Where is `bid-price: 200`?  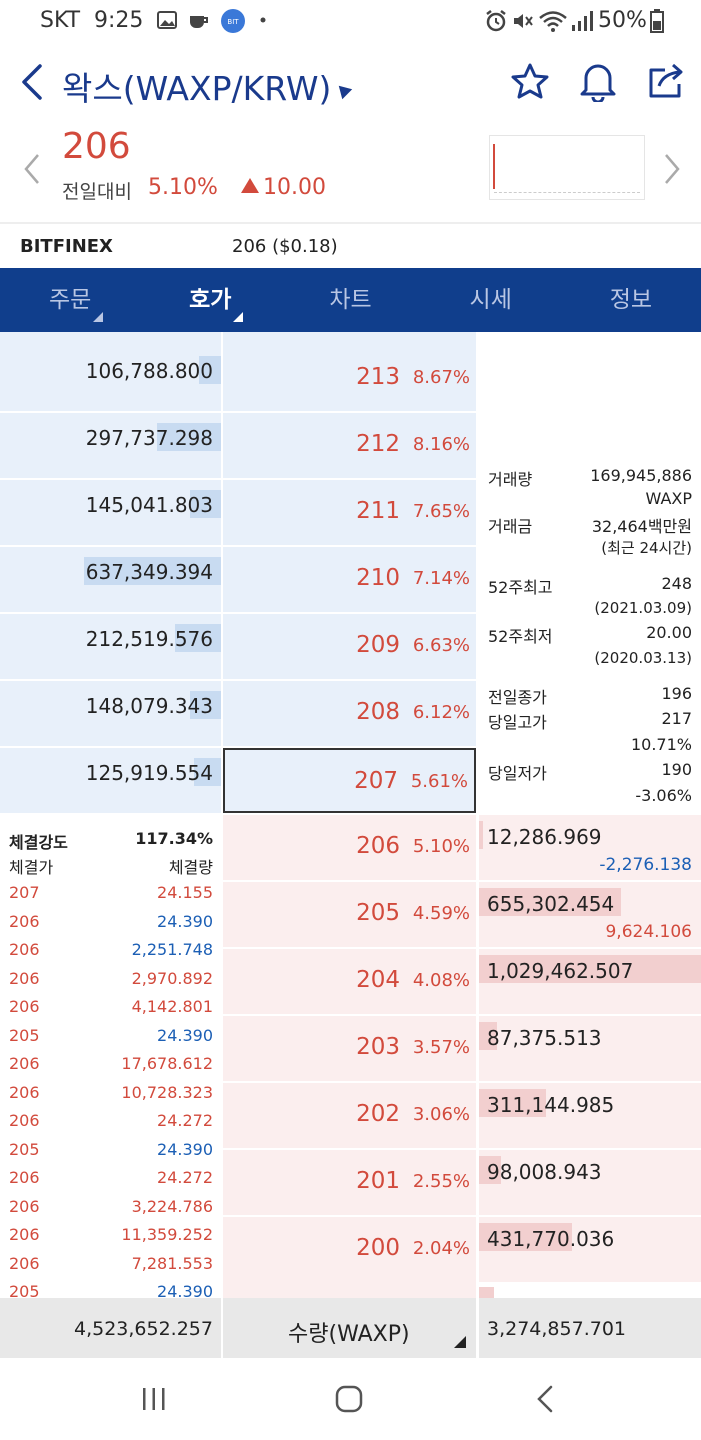 bid-price: 200 is located at coordinates (378, 1248).